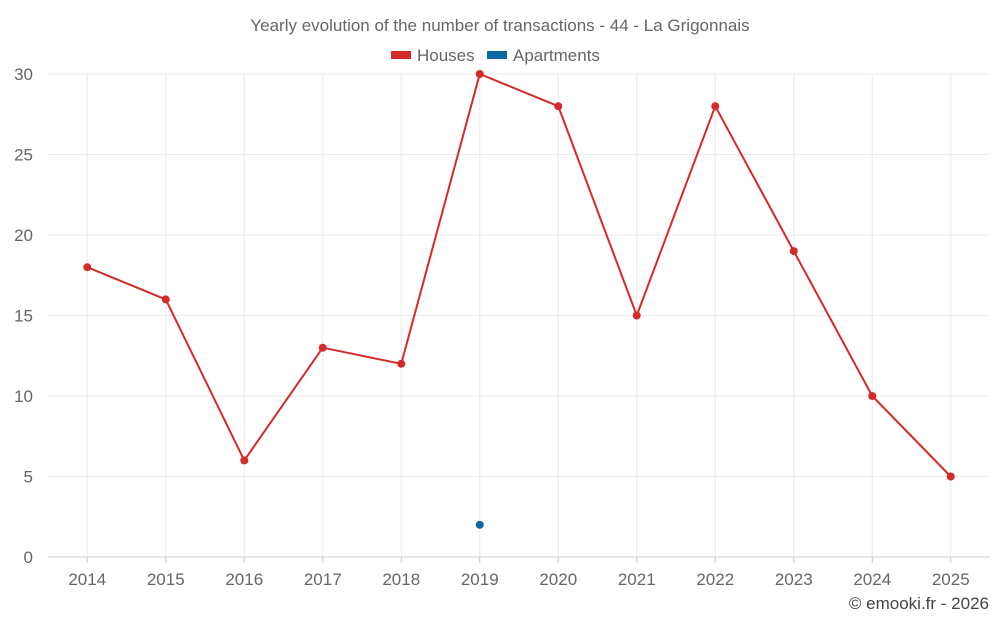 The height and width of the screenshot is (625, 1000). What do you see at coordinates (794, 579) in the screenshot?
I see `x-tick-label: 2023` at bounding box center [794, 579].